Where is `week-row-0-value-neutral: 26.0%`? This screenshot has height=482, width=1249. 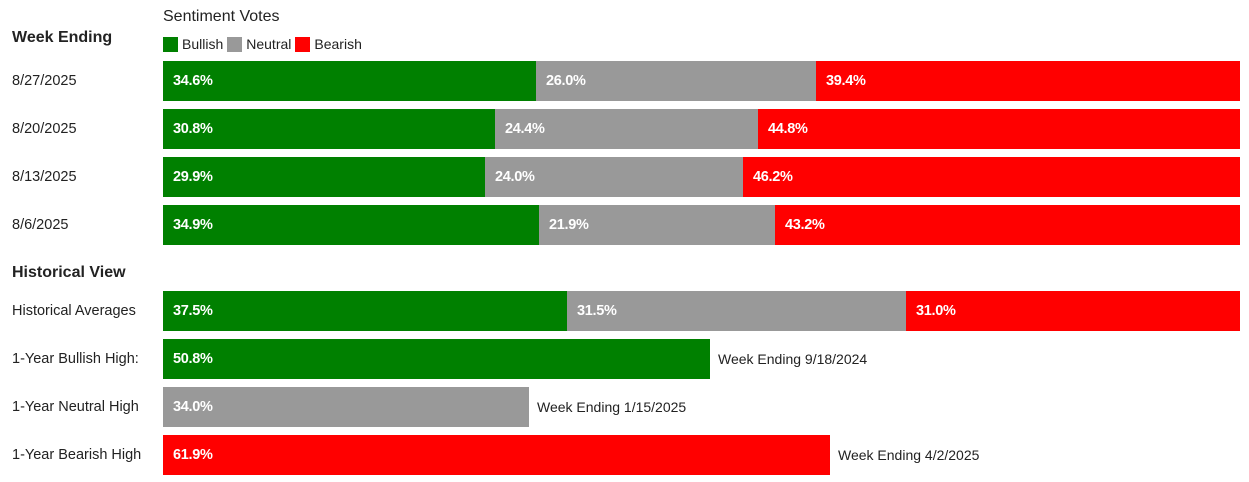
week-row-0-value-neutral: 26.0% is located at coordinates (566, 81).